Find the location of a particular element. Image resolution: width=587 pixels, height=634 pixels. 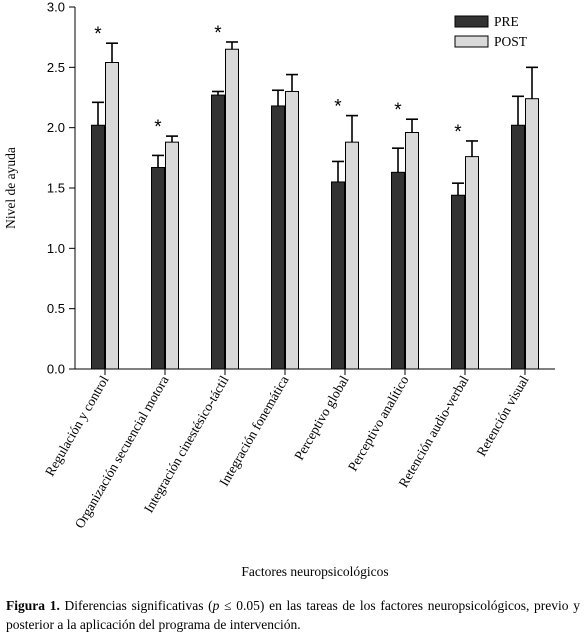

x-category-label: Regulación y control is located at coordinates (77, 426).